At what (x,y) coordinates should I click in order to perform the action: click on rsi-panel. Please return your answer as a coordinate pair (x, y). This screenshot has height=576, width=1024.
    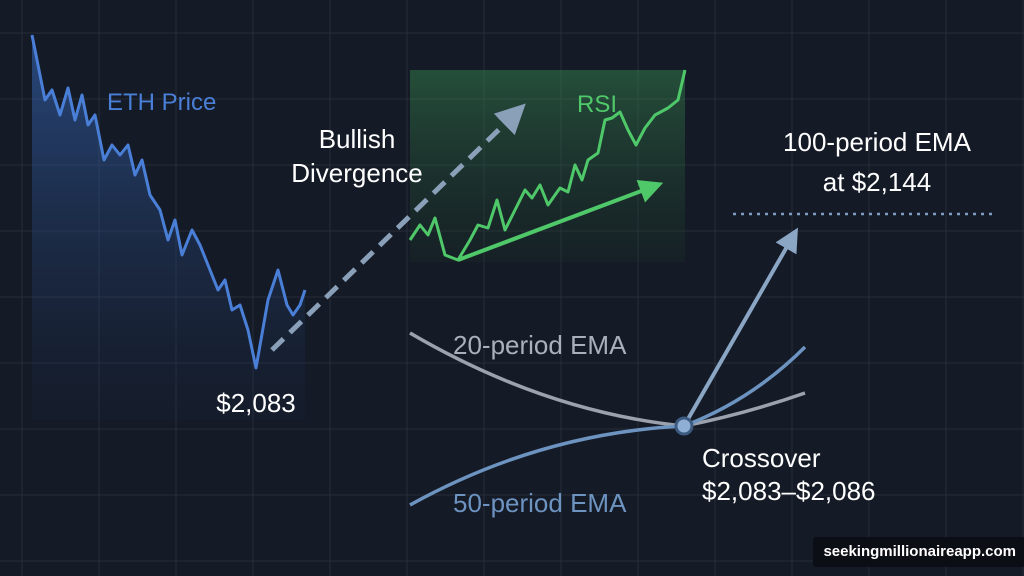
    Looking at the image, I should click on (547, 166).